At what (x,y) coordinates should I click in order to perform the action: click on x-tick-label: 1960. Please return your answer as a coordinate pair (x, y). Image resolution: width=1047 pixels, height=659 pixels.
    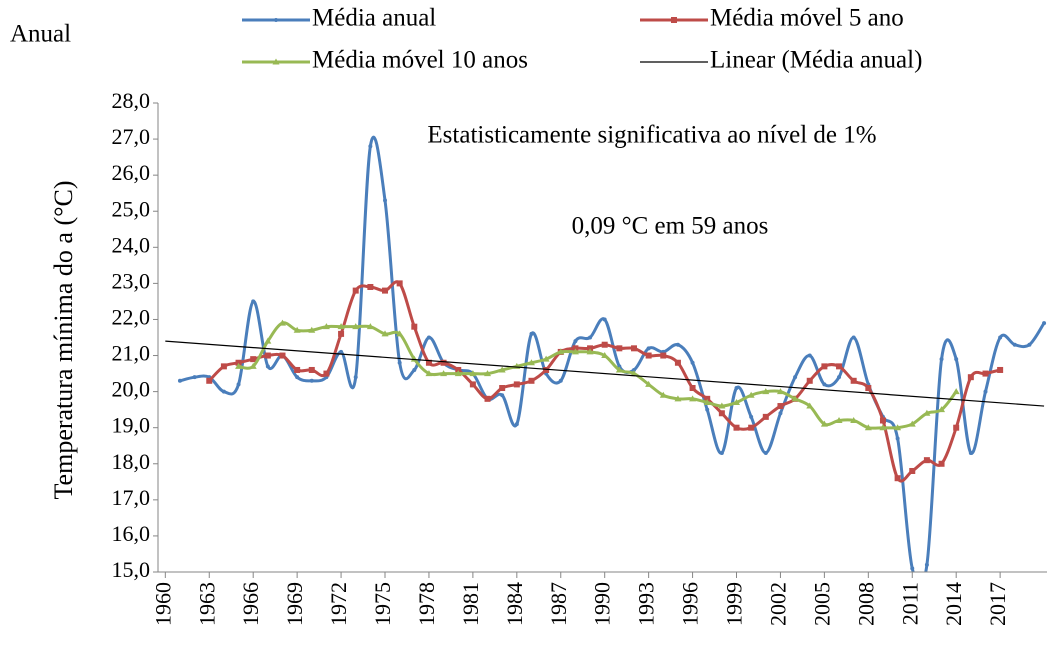
    Looking at the image, I should click on (162, 604).